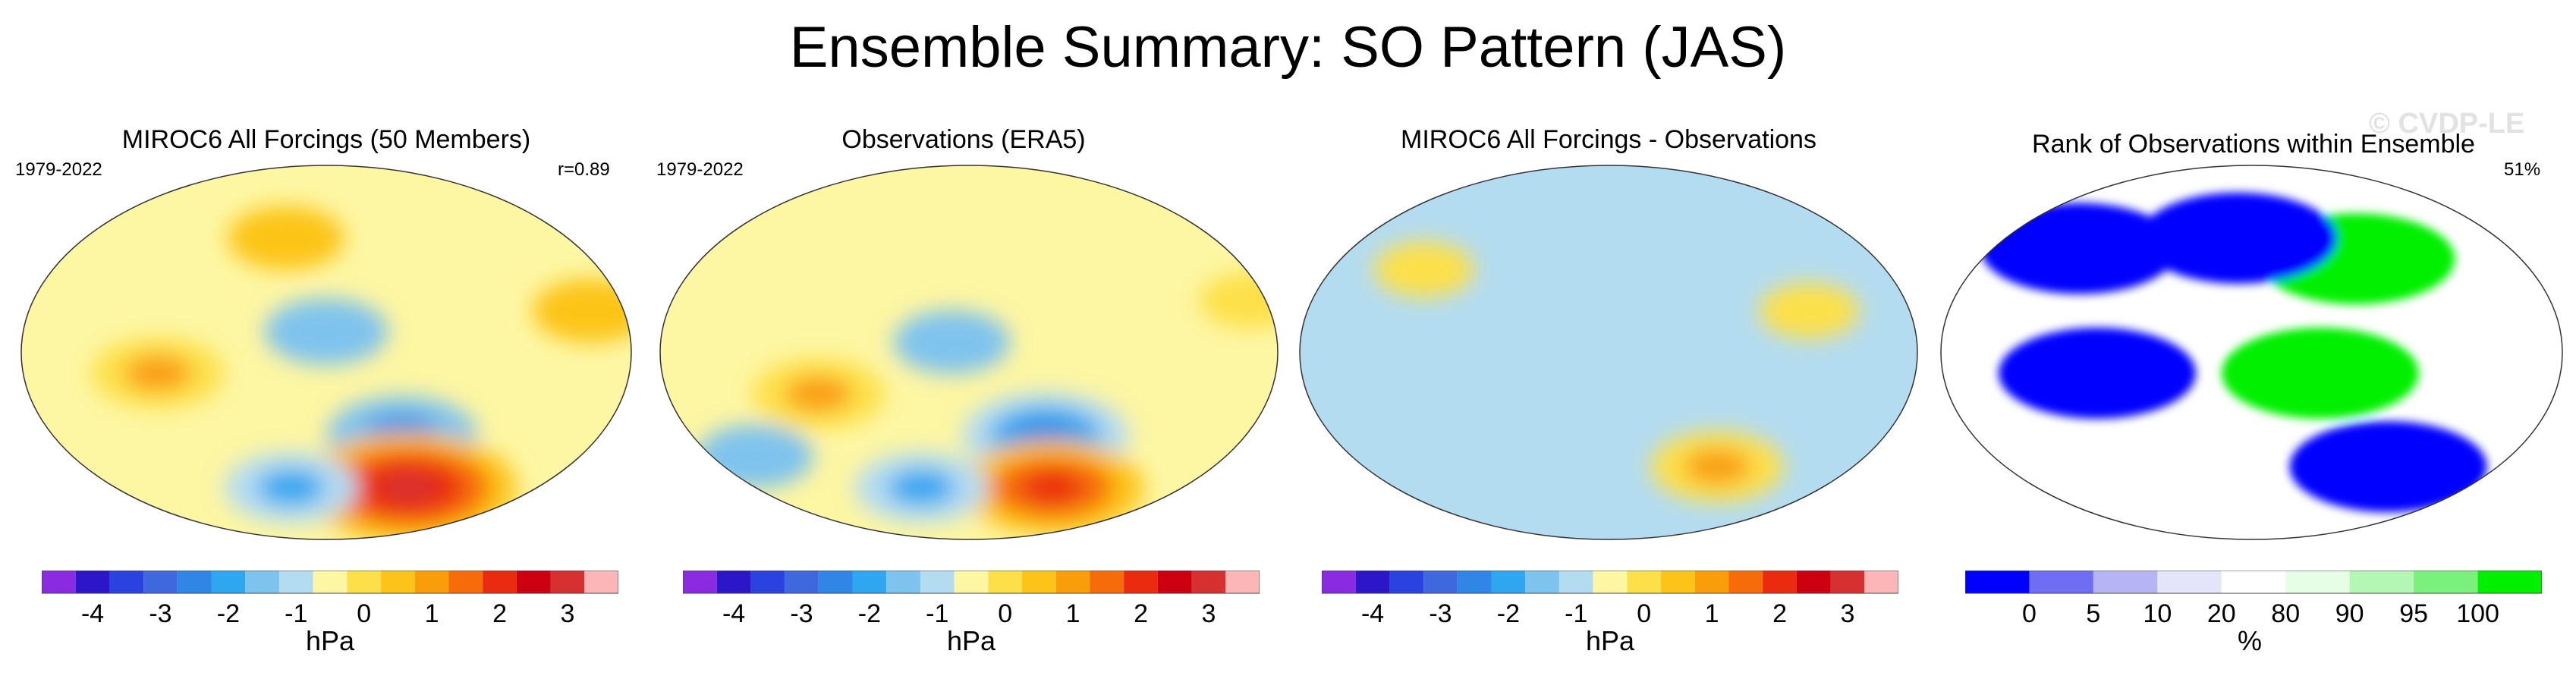  Describe the element at coordinates (2477, 613) in the screenshot. I see `colorbar-tick-7: 100` at that location.